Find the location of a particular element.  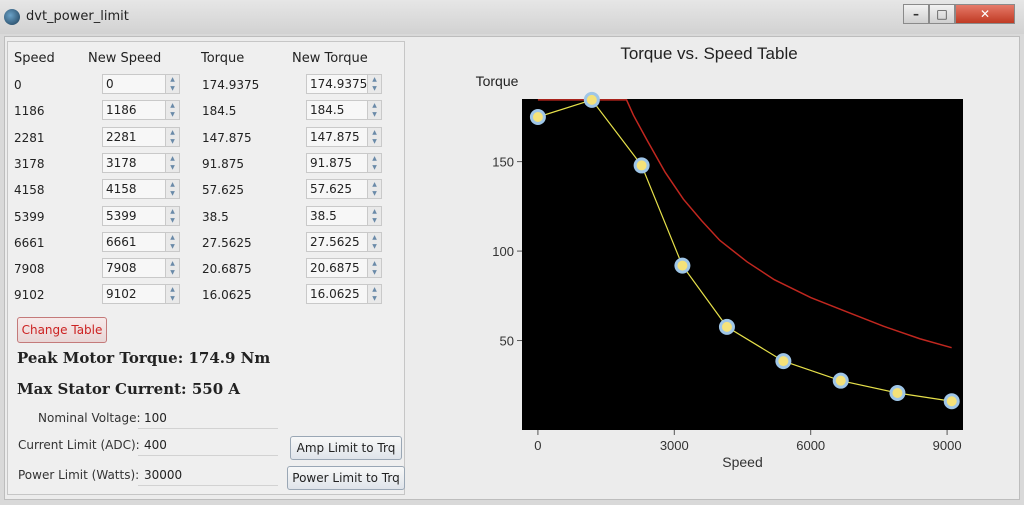

window-controls: – □ ✕ is located at coordinates (960, 15).